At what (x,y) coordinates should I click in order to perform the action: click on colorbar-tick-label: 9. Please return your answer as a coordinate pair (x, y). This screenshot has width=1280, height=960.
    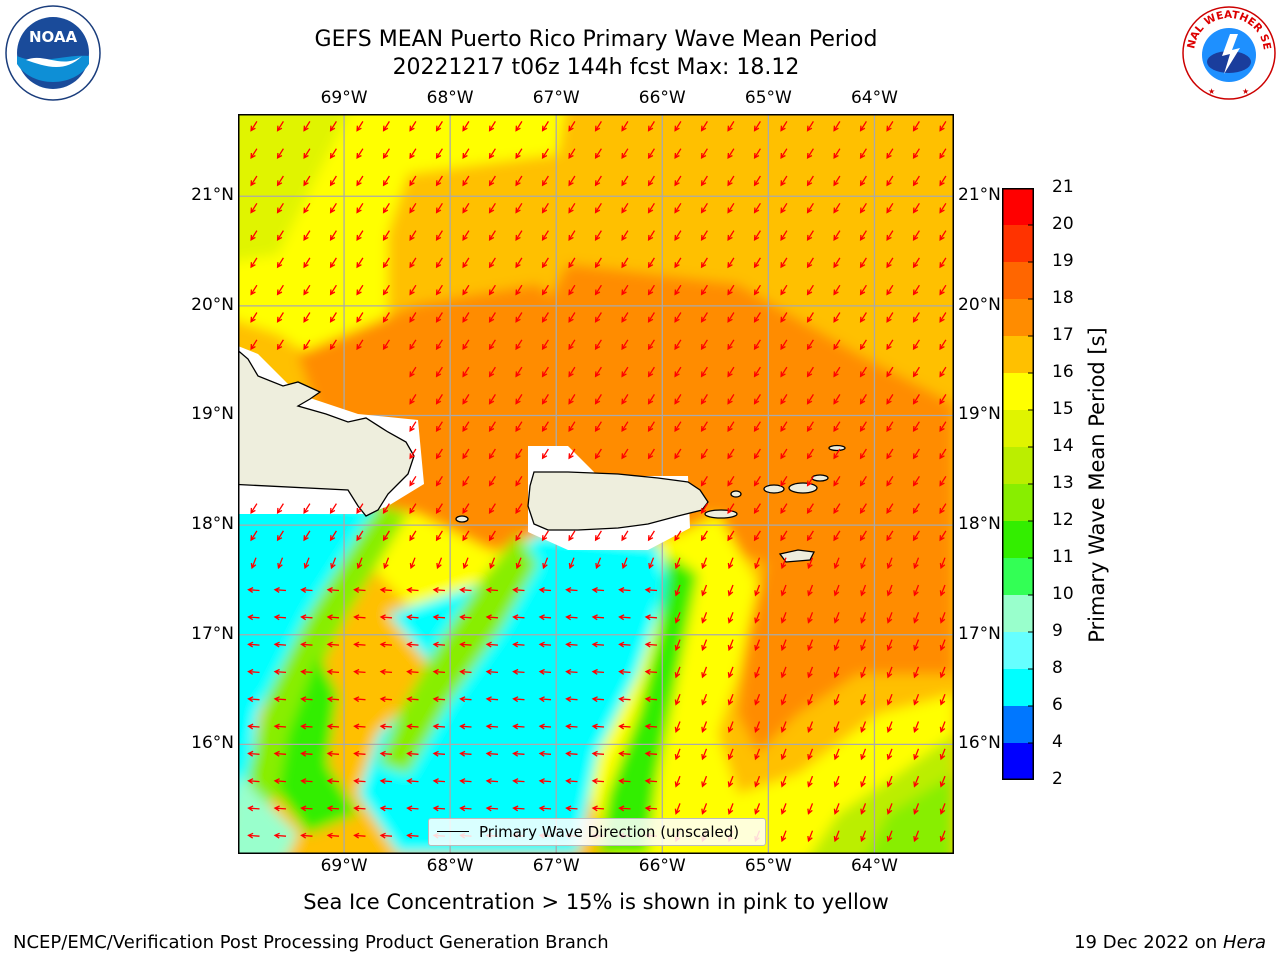
    Looking at the image, I should click on (1057, 631).